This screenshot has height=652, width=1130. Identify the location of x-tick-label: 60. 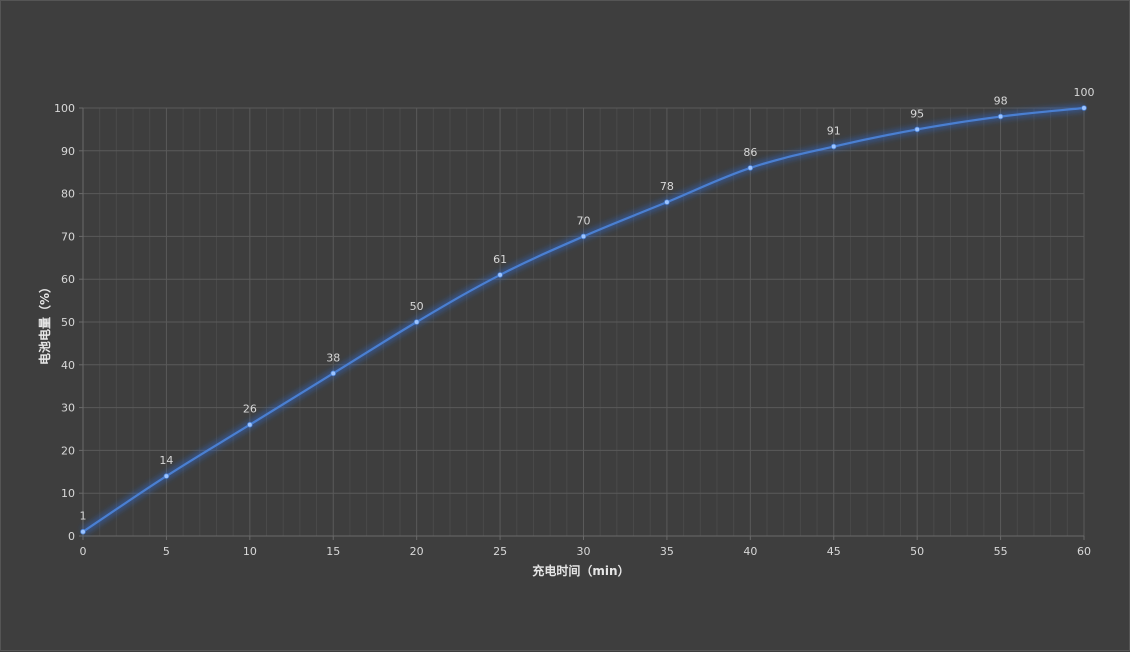
(1084, 551).